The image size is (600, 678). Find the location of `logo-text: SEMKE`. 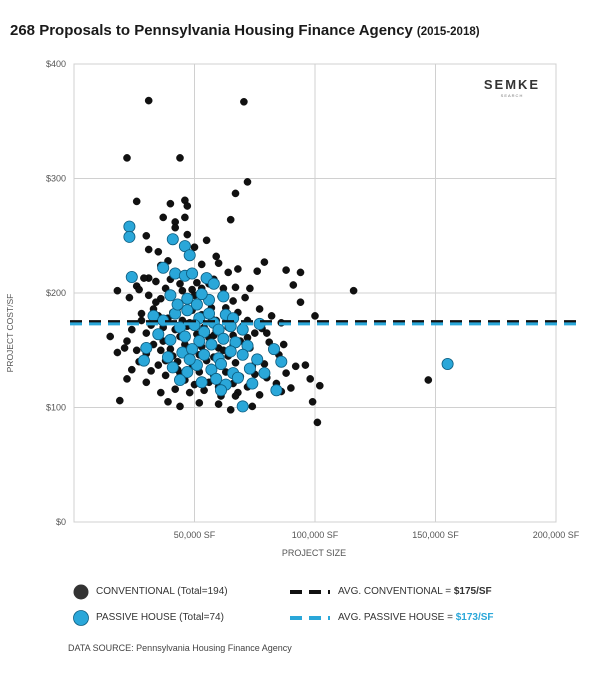

logo-text: SEMKE is located at coordinates (512, 84).